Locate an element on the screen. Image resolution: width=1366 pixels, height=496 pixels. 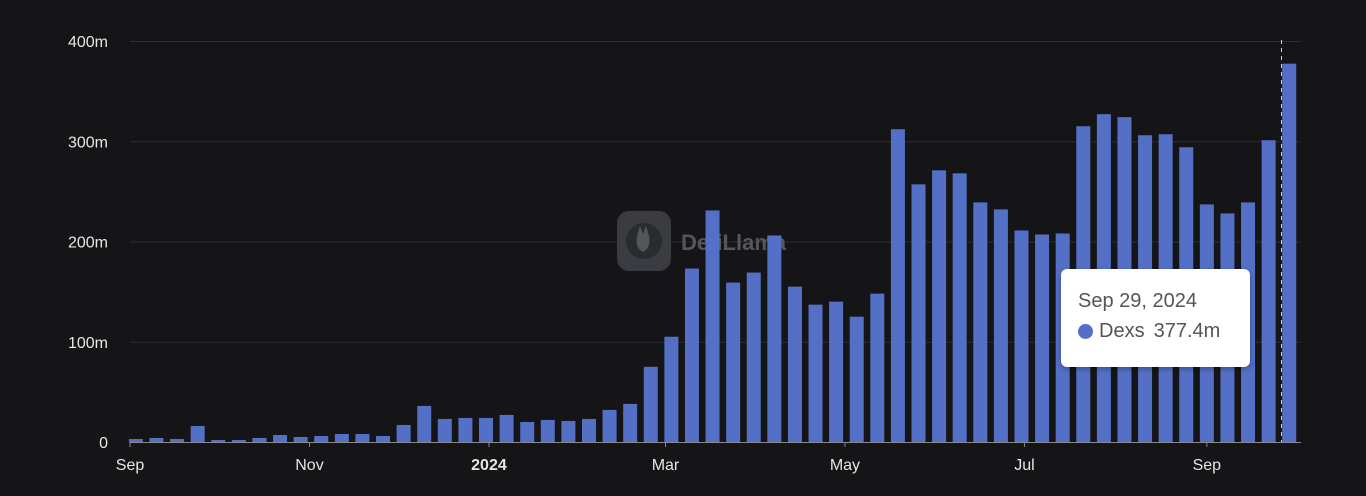
y-tick-label: 200m is located at coordinates (88, 243).